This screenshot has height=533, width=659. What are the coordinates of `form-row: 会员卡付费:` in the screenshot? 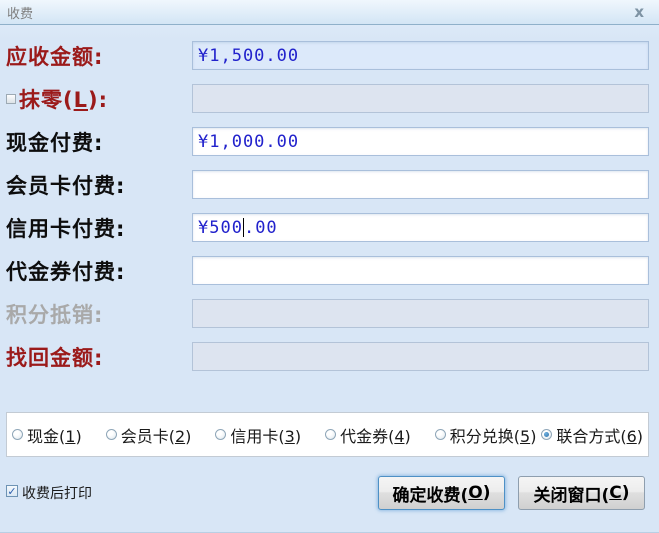 It's located at (327, 184).